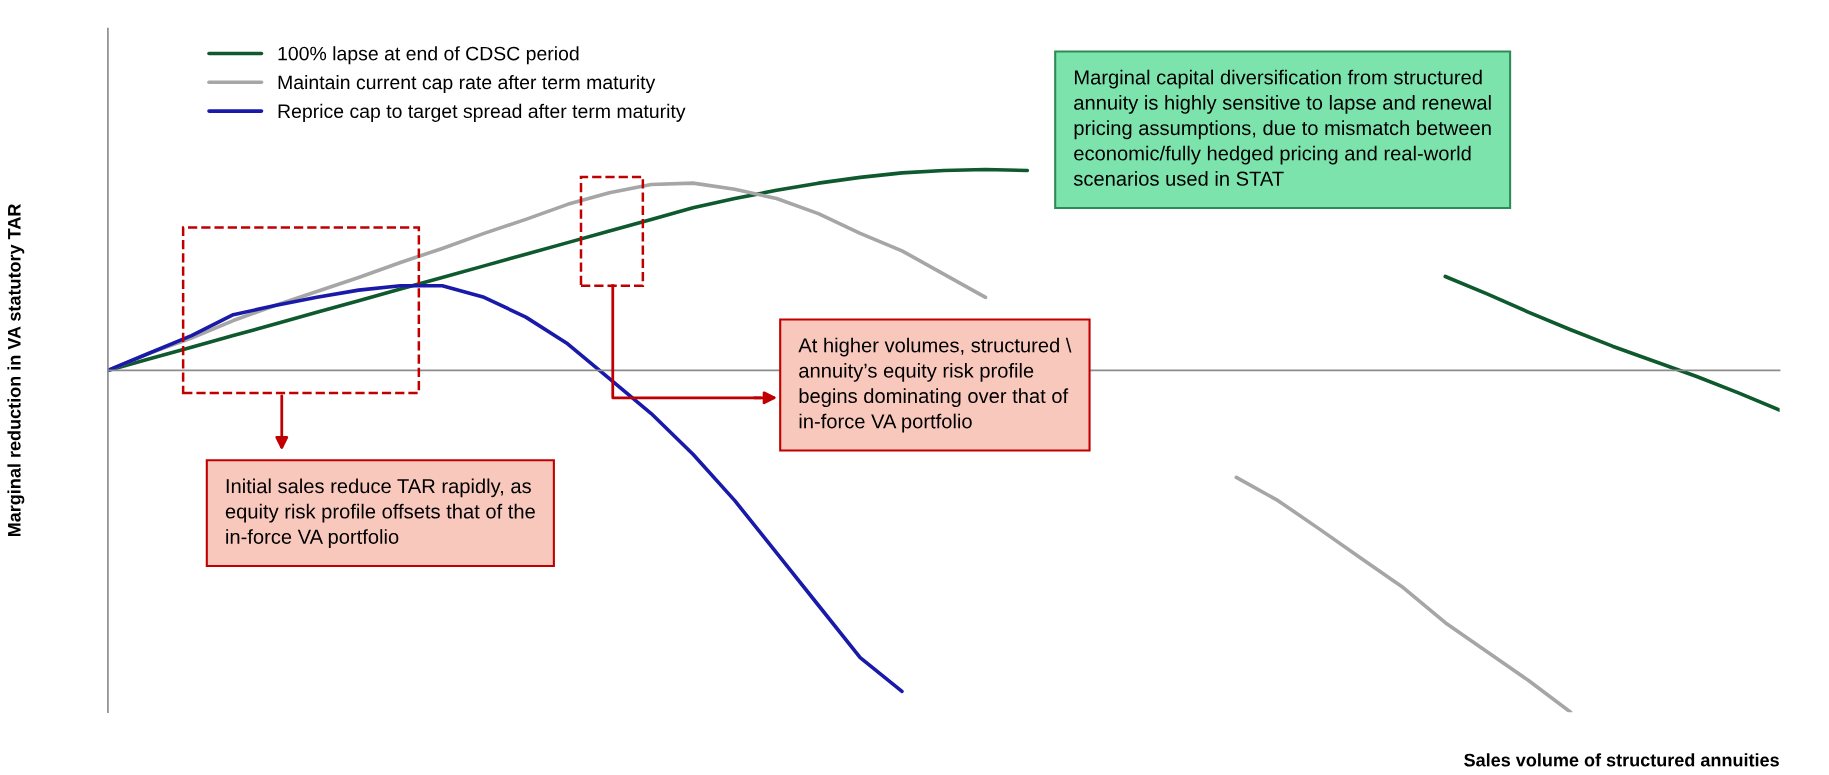 The image size is (1829, 775). I want to click on annotation: Initial sales reduce TAR rapidly, as equity risk profile offsets that of the in-force VA portfolio, so click(380, 513).